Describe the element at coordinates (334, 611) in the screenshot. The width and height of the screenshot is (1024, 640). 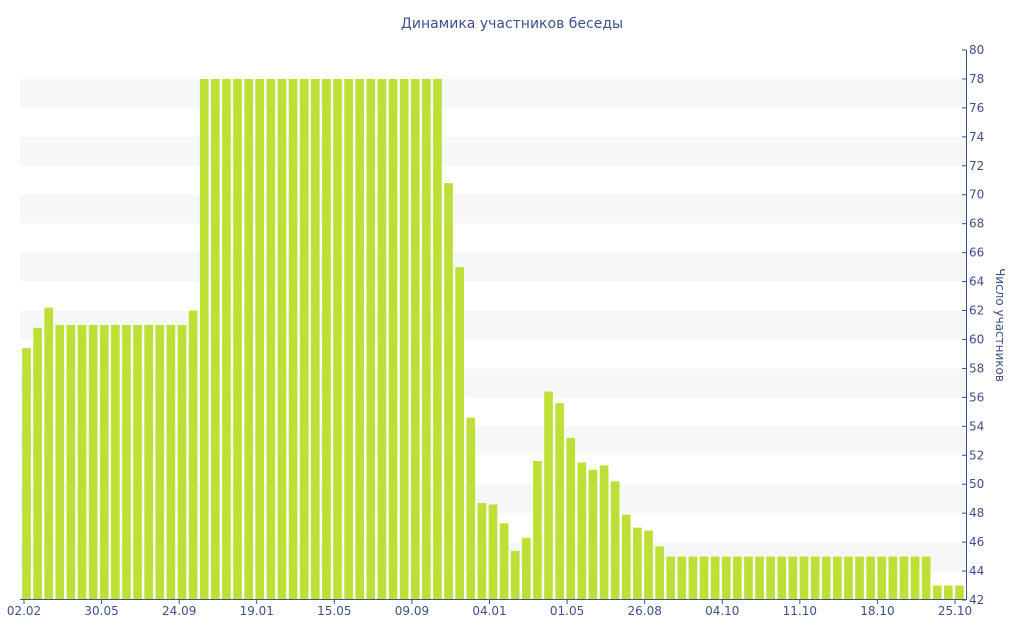
I see `x-tick-label: 15.05` at that location.